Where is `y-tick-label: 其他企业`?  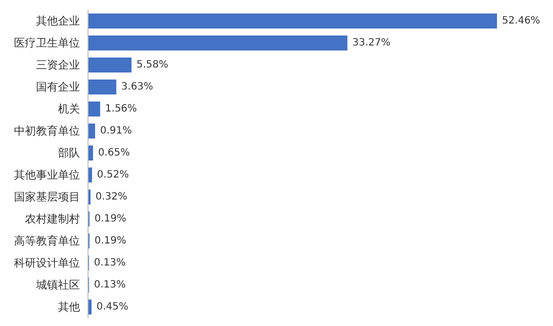
y-tick-label: 其他企业 is located at coordinates (58, 21).